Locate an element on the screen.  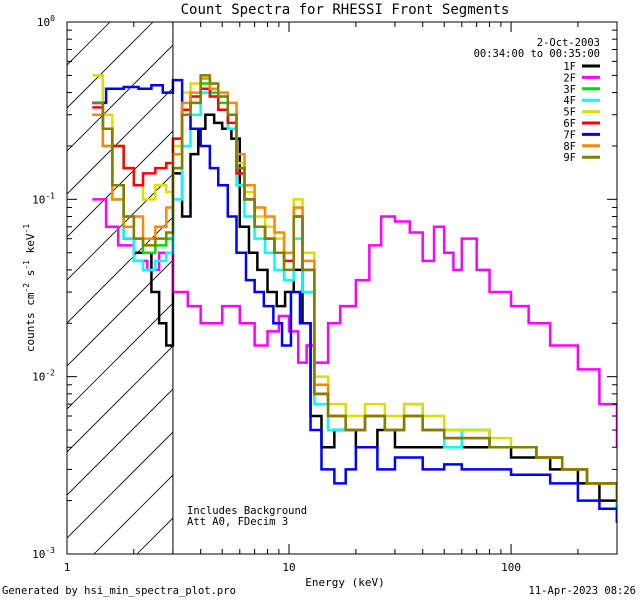
legend-time-range: 00:34:00 to 00:35:00 is located at coordinates (537, 54).